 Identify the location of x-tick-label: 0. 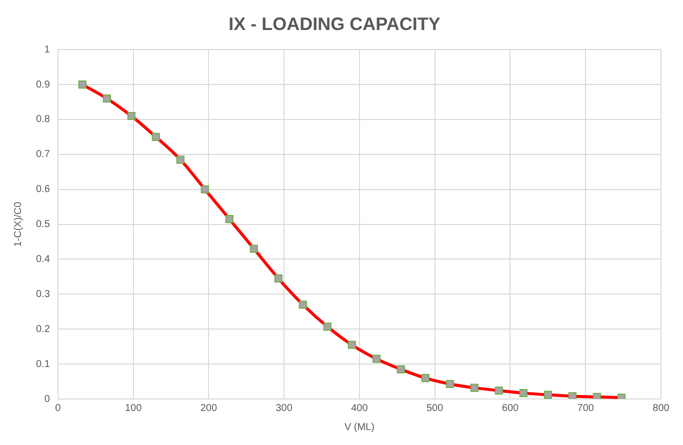
(58, 408).